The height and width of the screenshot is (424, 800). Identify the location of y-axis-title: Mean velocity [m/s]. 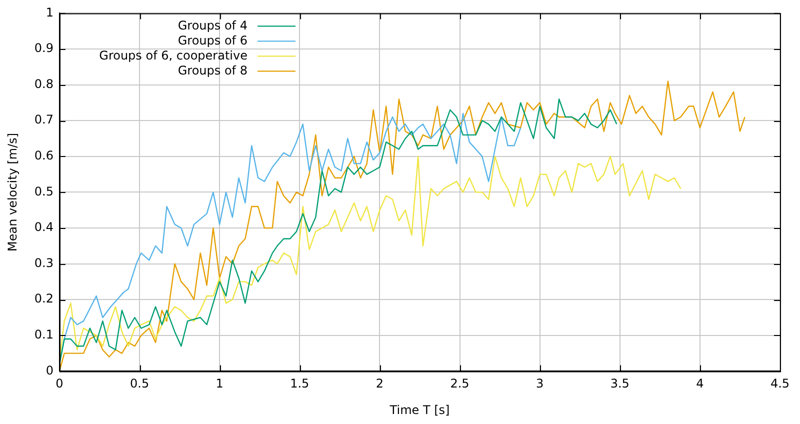
(12, 192).